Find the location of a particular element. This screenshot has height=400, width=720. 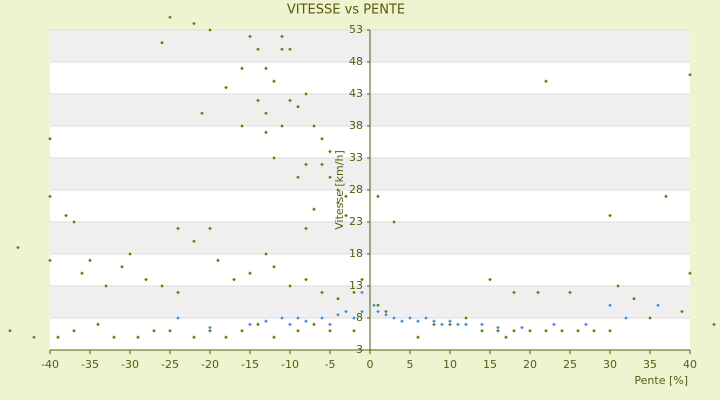

x-tick-label: 10 is located at coordinates (450, 364).